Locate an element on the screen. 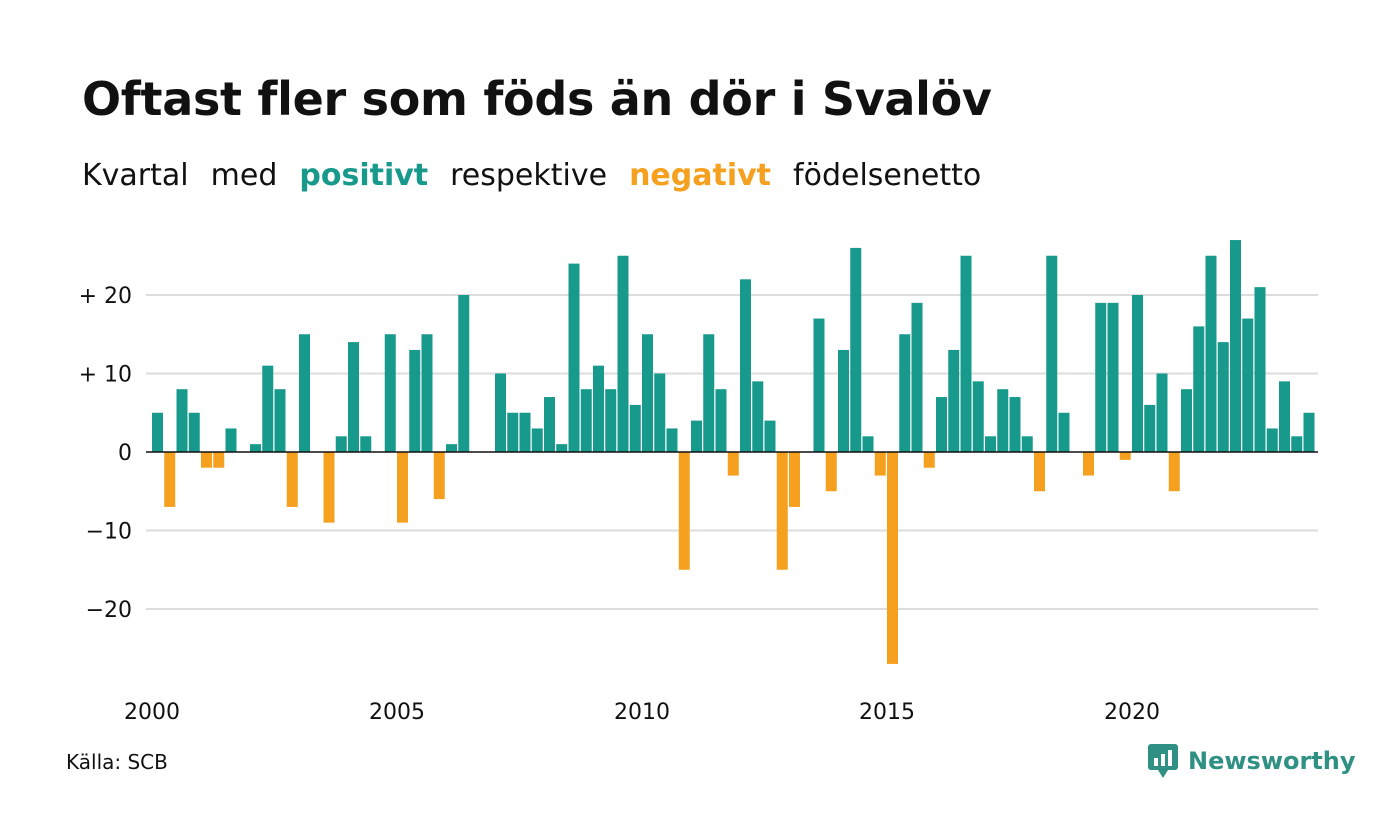 This screenshot has width=1400, height=840. newsworthy-logo: Newsworthy is located at coordinates (1252, 761).